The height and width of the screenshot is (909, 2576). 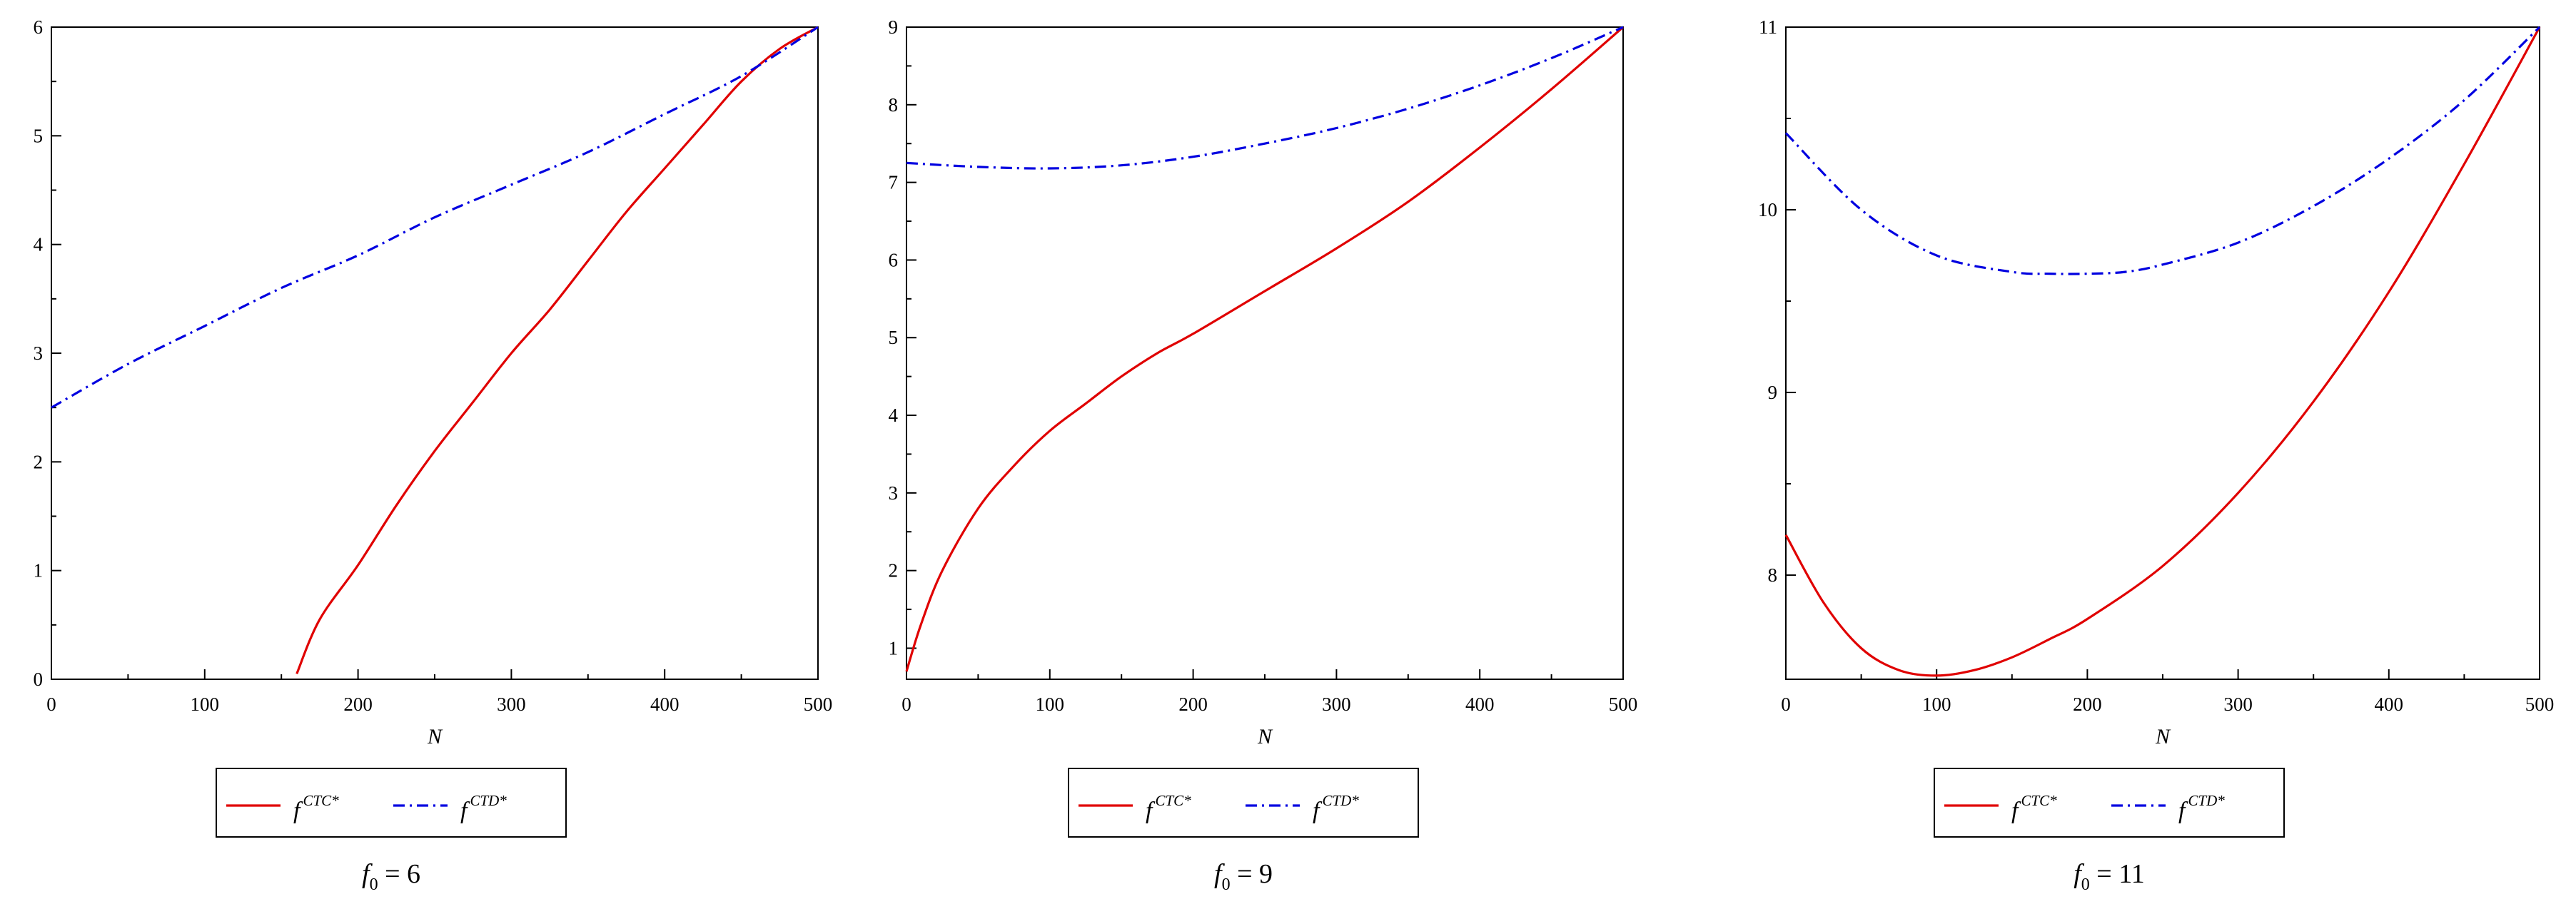 I want to click on series-line-ctc, so click(x=557, y=350).